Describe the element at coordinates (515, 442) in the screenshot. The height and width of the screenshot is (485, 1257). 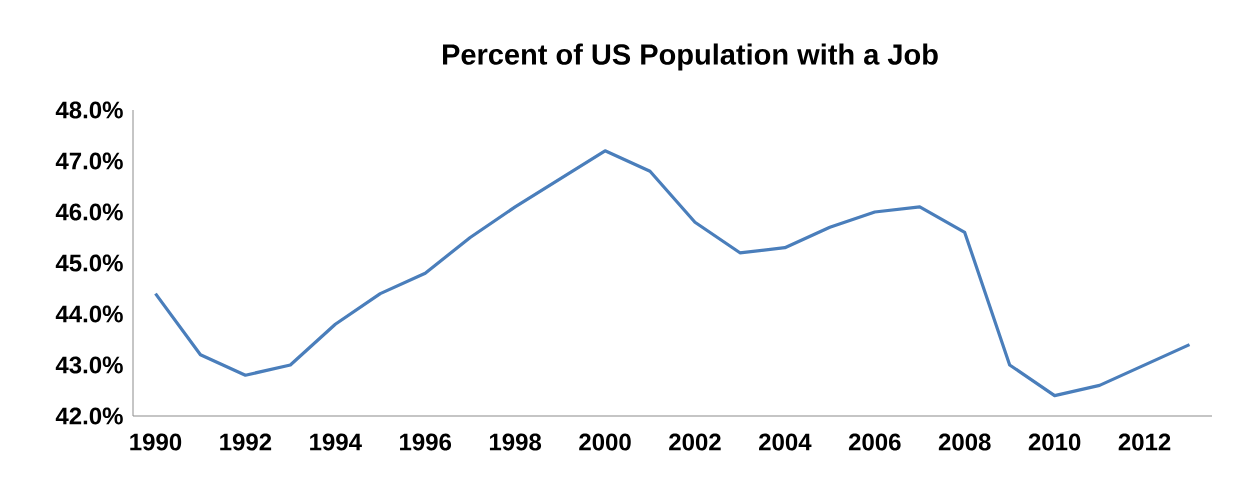
I see `x-tick-label: 1998` at that location.